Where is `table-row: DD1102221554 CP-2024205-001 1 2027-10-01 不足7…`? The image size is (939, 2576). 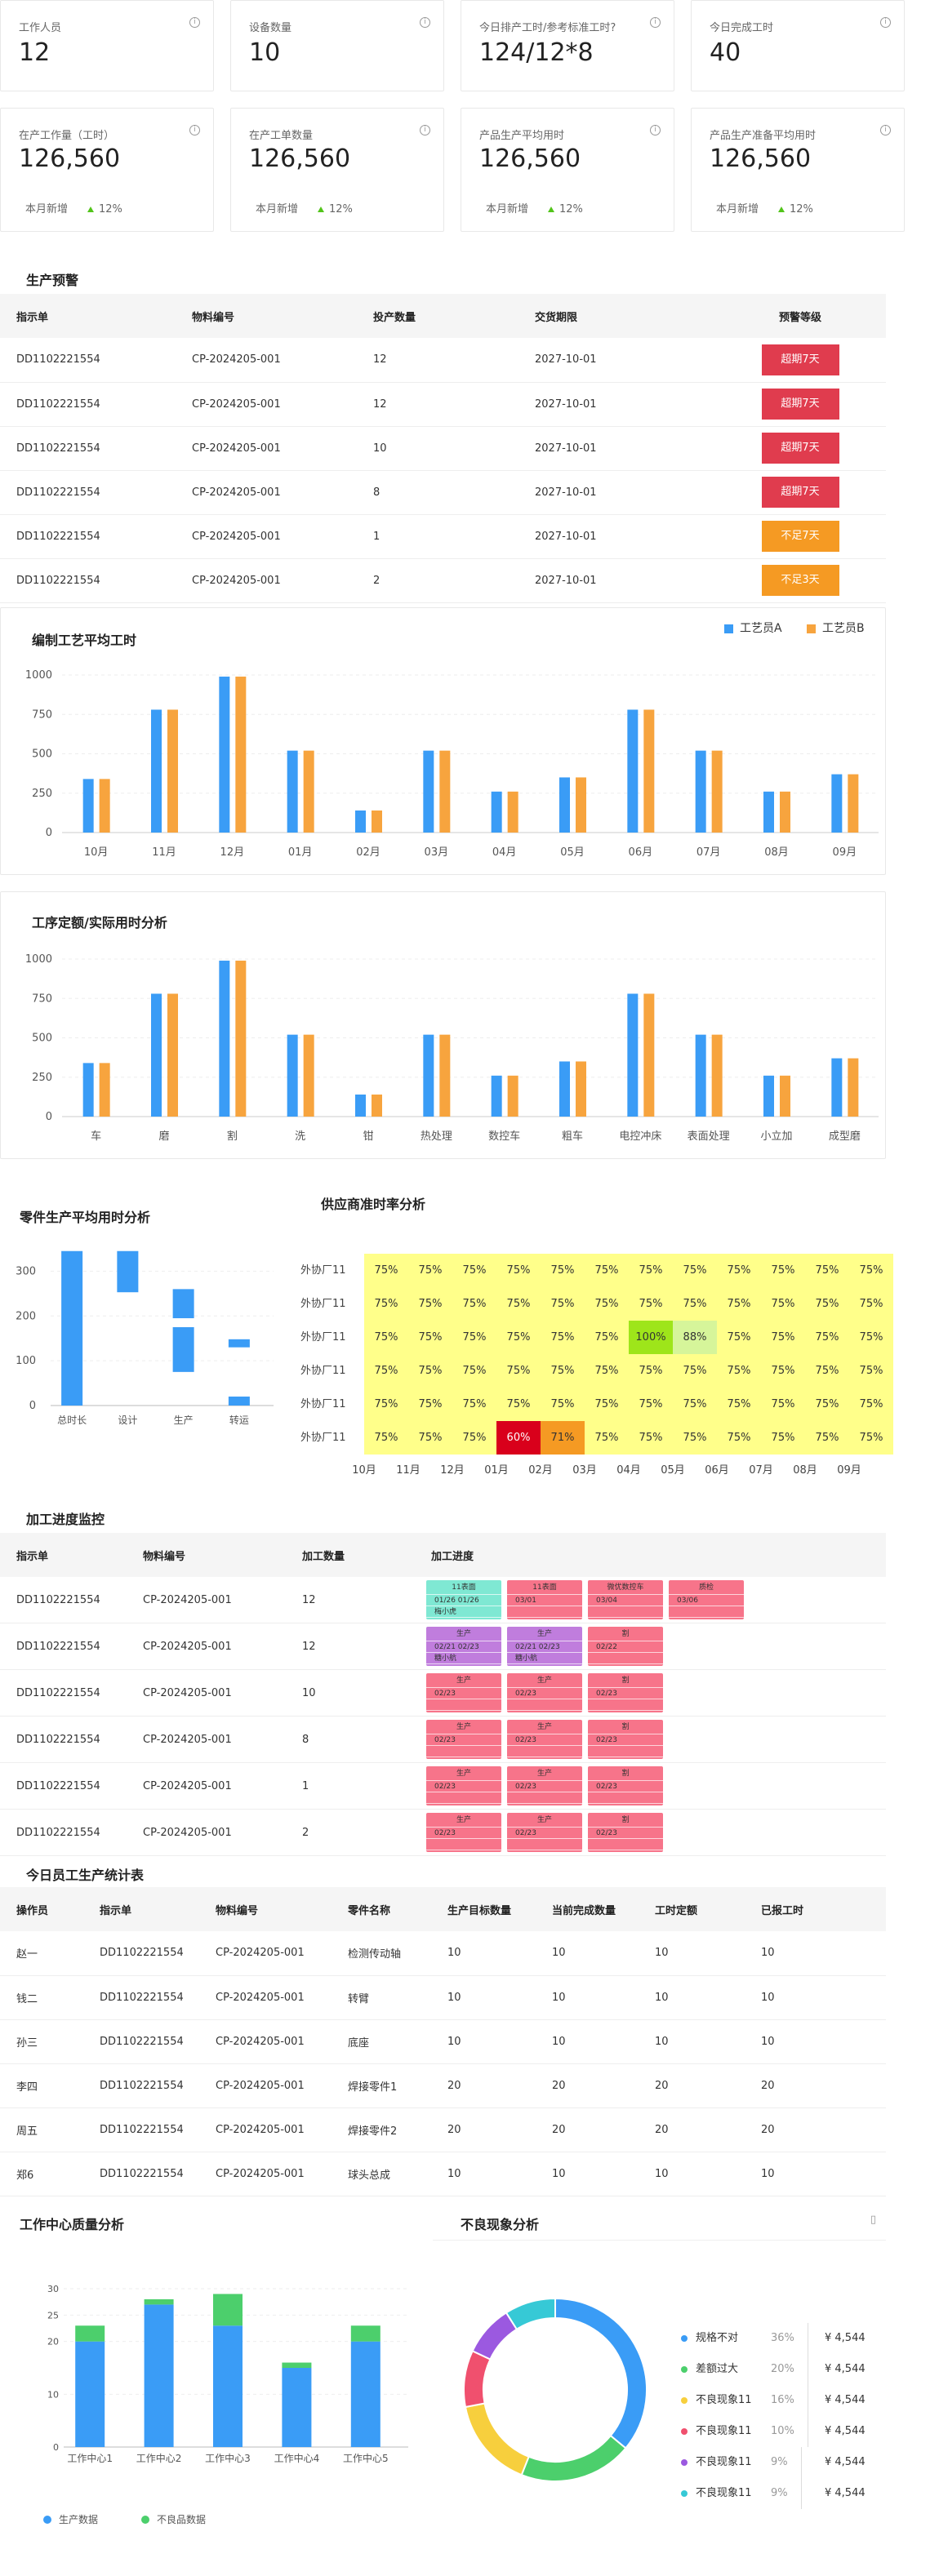 table-row: DD1102221554 CP-2024205-001 1 2027-10-01 不足7… is located at coordinates (443, 536).